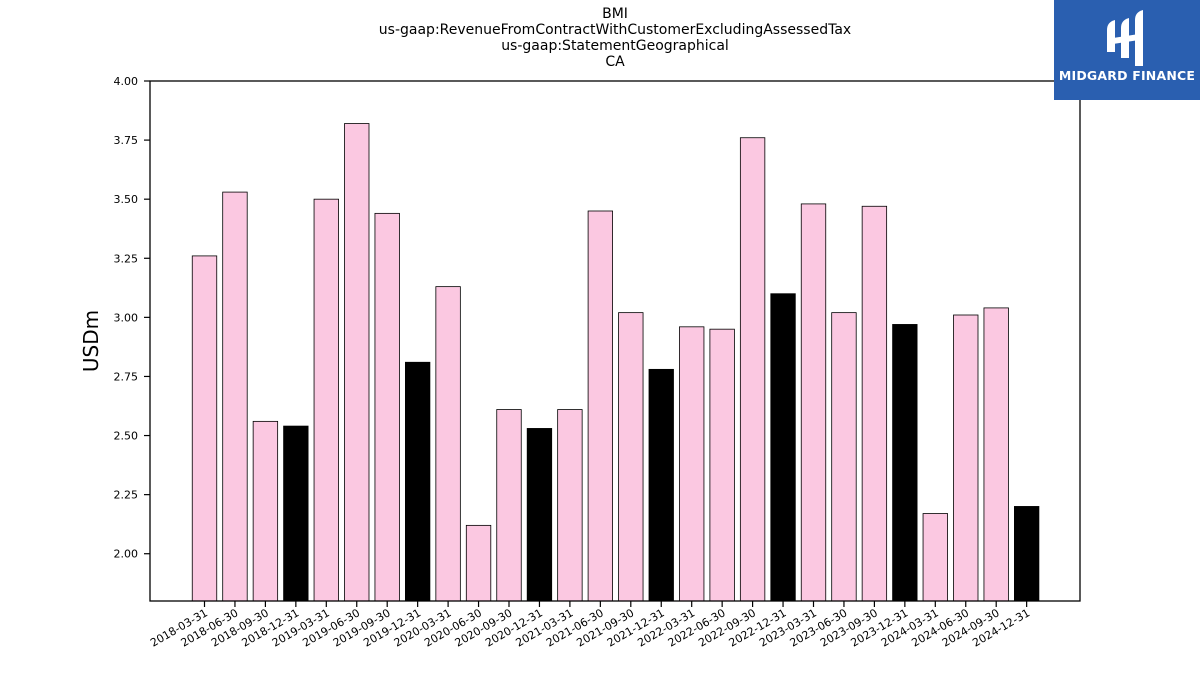 Image resolution: width=1200 pixels, height=675 pixels. I want to click on midgard-monogram-icon, so click(1125, 38).